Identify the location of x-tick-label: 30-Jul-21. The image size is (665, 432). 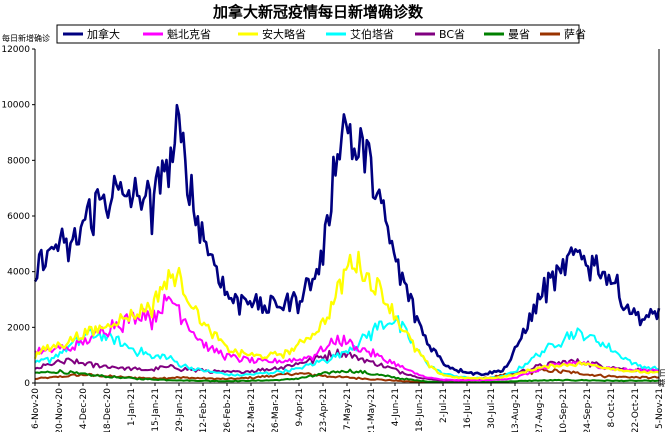
(492, 408).